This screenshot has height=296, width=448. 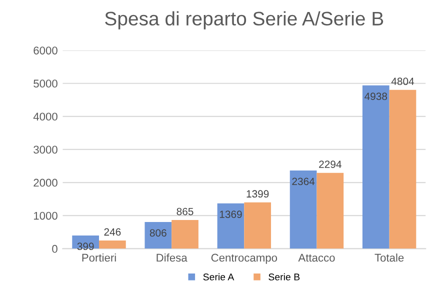 I want to click on chart-title: Spesa di reparto Serie A/Serie B, so click(x=244, y=20).